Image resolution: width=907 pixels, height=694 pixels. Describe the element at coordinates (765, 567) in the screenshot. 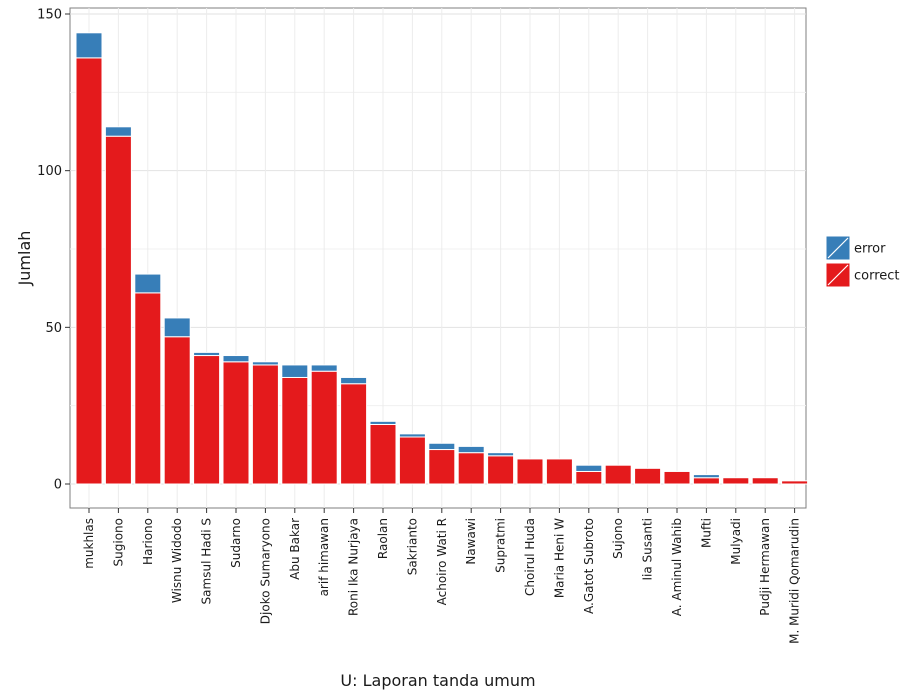

I see `x-tick-label: Pudji Hermawan` at that location.